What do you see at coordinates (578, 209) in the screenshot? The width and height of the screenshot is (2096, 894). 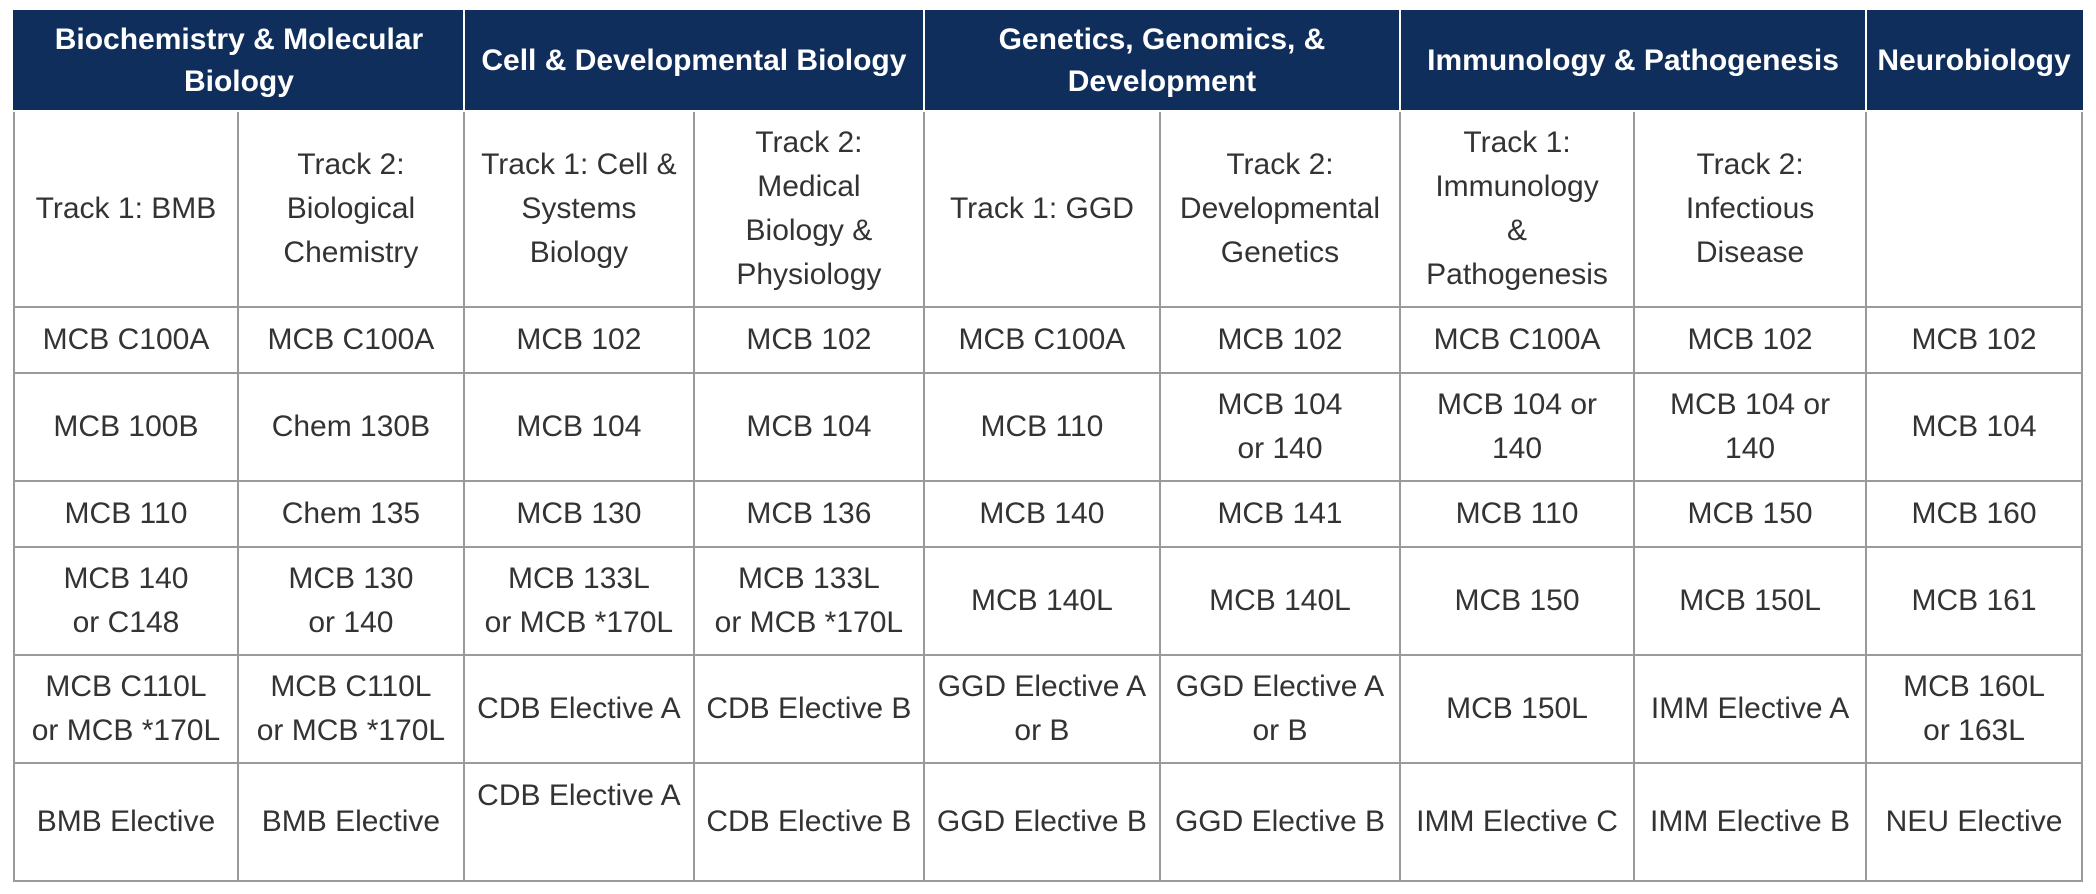 I see `track-cell: Track 1: Cell & Systems Biology` at bounding box center [578, 209].